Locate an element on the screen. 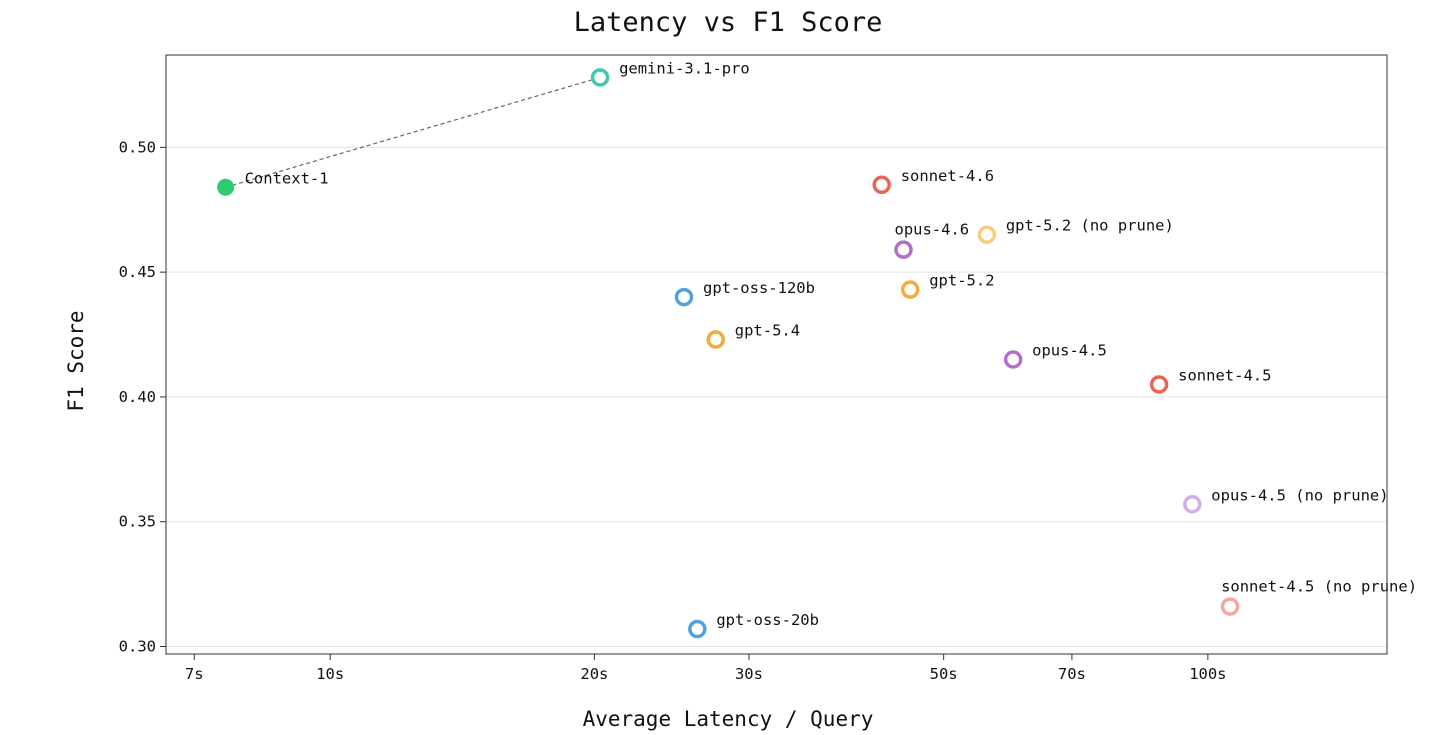 Image resolution: width=1456 pixels, height=735 pixels. y-axis-ticks: 0.30 0.35 0.40 0.45 0.50 is located at coordinates (142, 397).